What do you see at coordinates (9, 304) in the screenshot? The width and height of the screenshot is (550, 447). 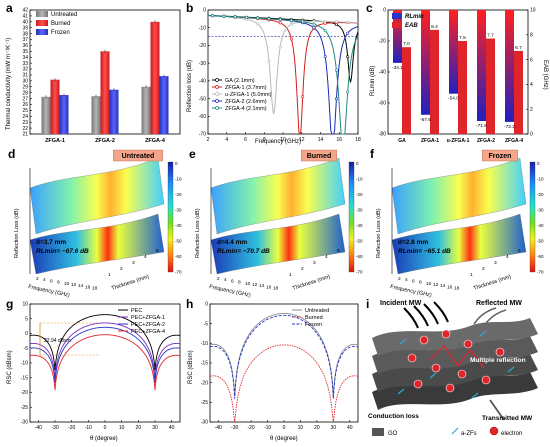 I see `panel-g-letter: g` at bounding box center [9, 304].